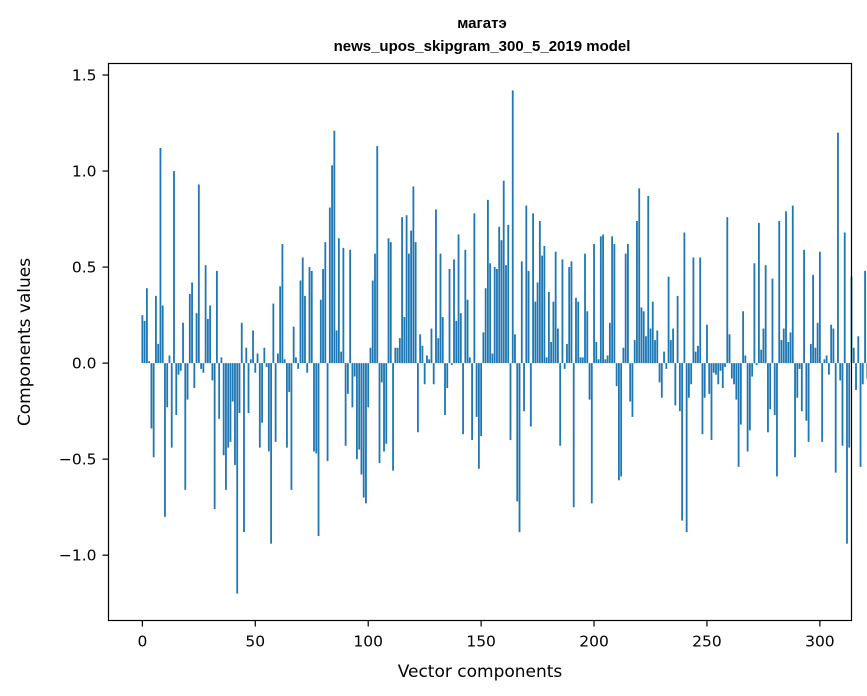 This screenshot has width=867, height=696. What do you see at coordinates (820, 642) in the screenshot?
I see `x-tick-label: 300` at bounding box center [820, 642].